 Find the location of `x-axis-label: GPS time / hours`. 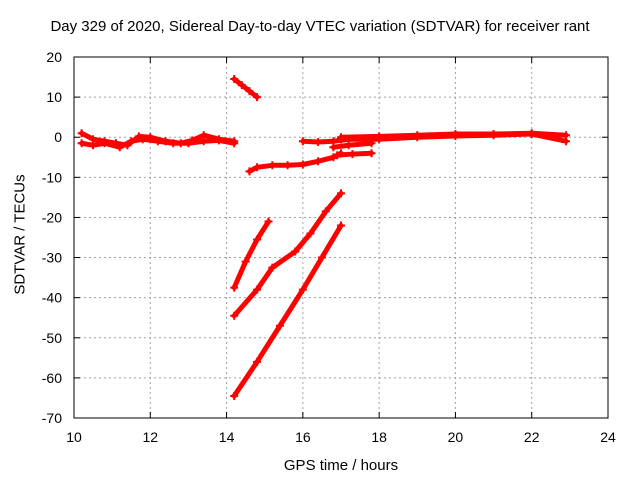

x-axis-label: GPS time / hours is located at coordinates (341, 465).